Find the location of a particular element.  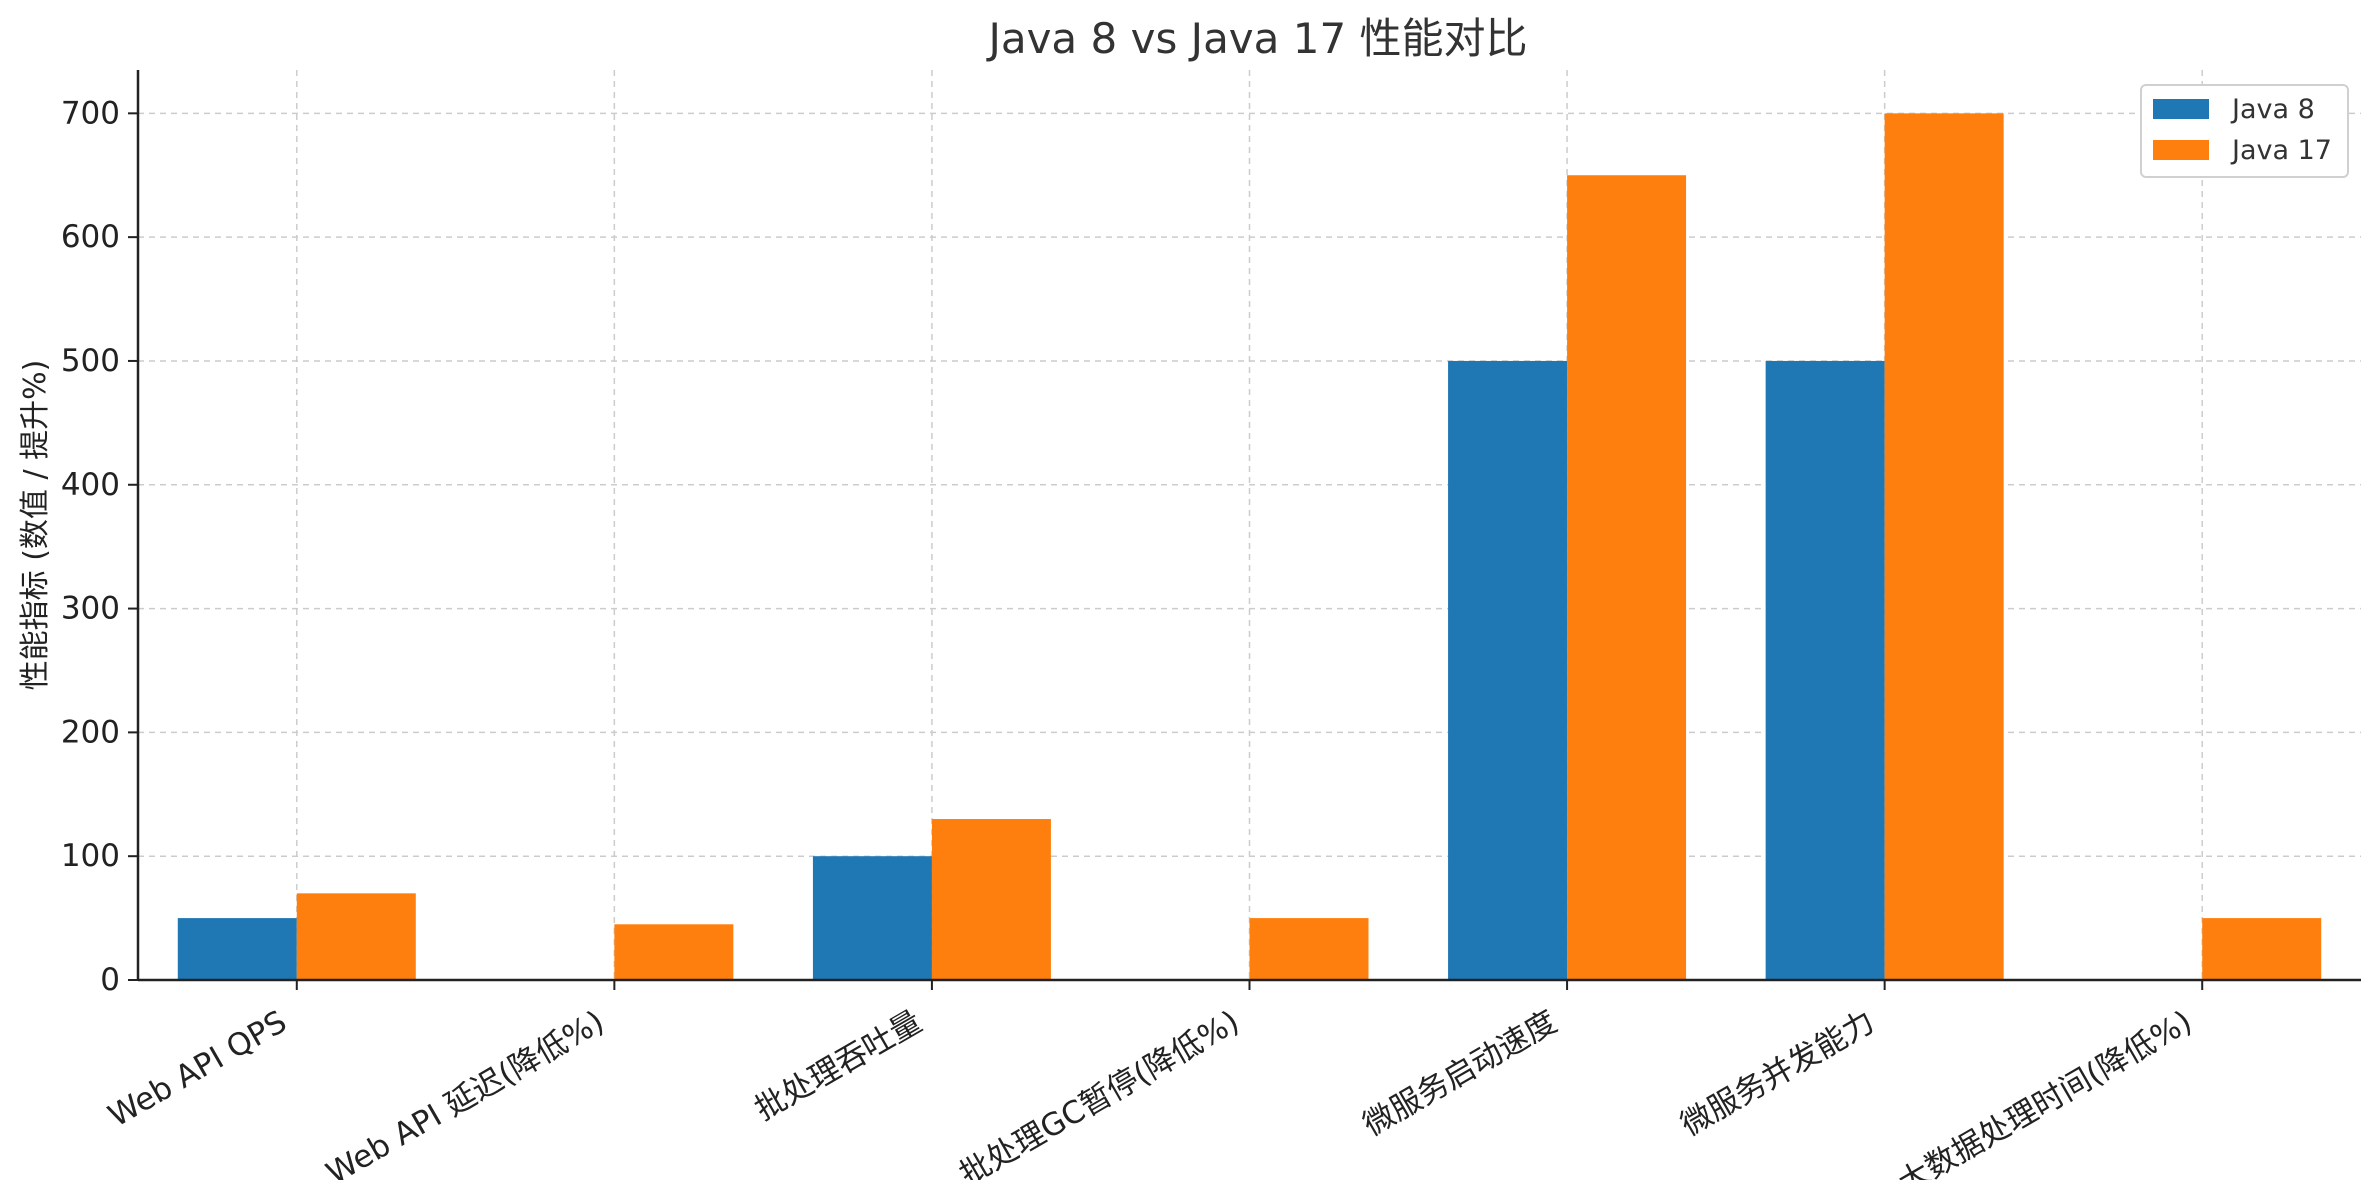

y-tick-label-200: 200 is located at coordinates (90, 732).